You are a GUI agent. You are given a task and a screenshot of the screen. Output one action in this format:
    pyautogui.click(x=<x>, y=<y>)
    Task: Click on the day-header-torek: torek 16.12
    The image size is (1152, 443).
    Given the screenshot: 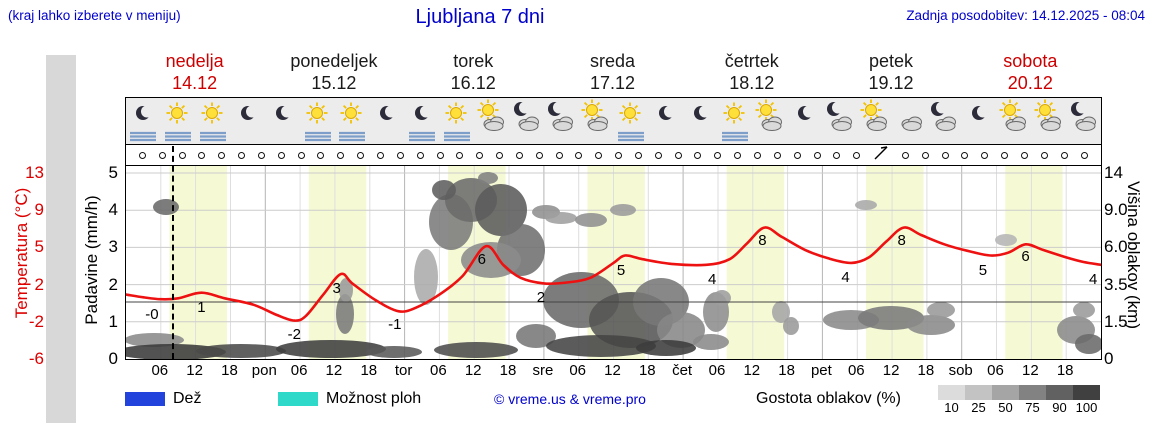 What is the action you would take?
    pyautogui.click(x=473, y=72)
    